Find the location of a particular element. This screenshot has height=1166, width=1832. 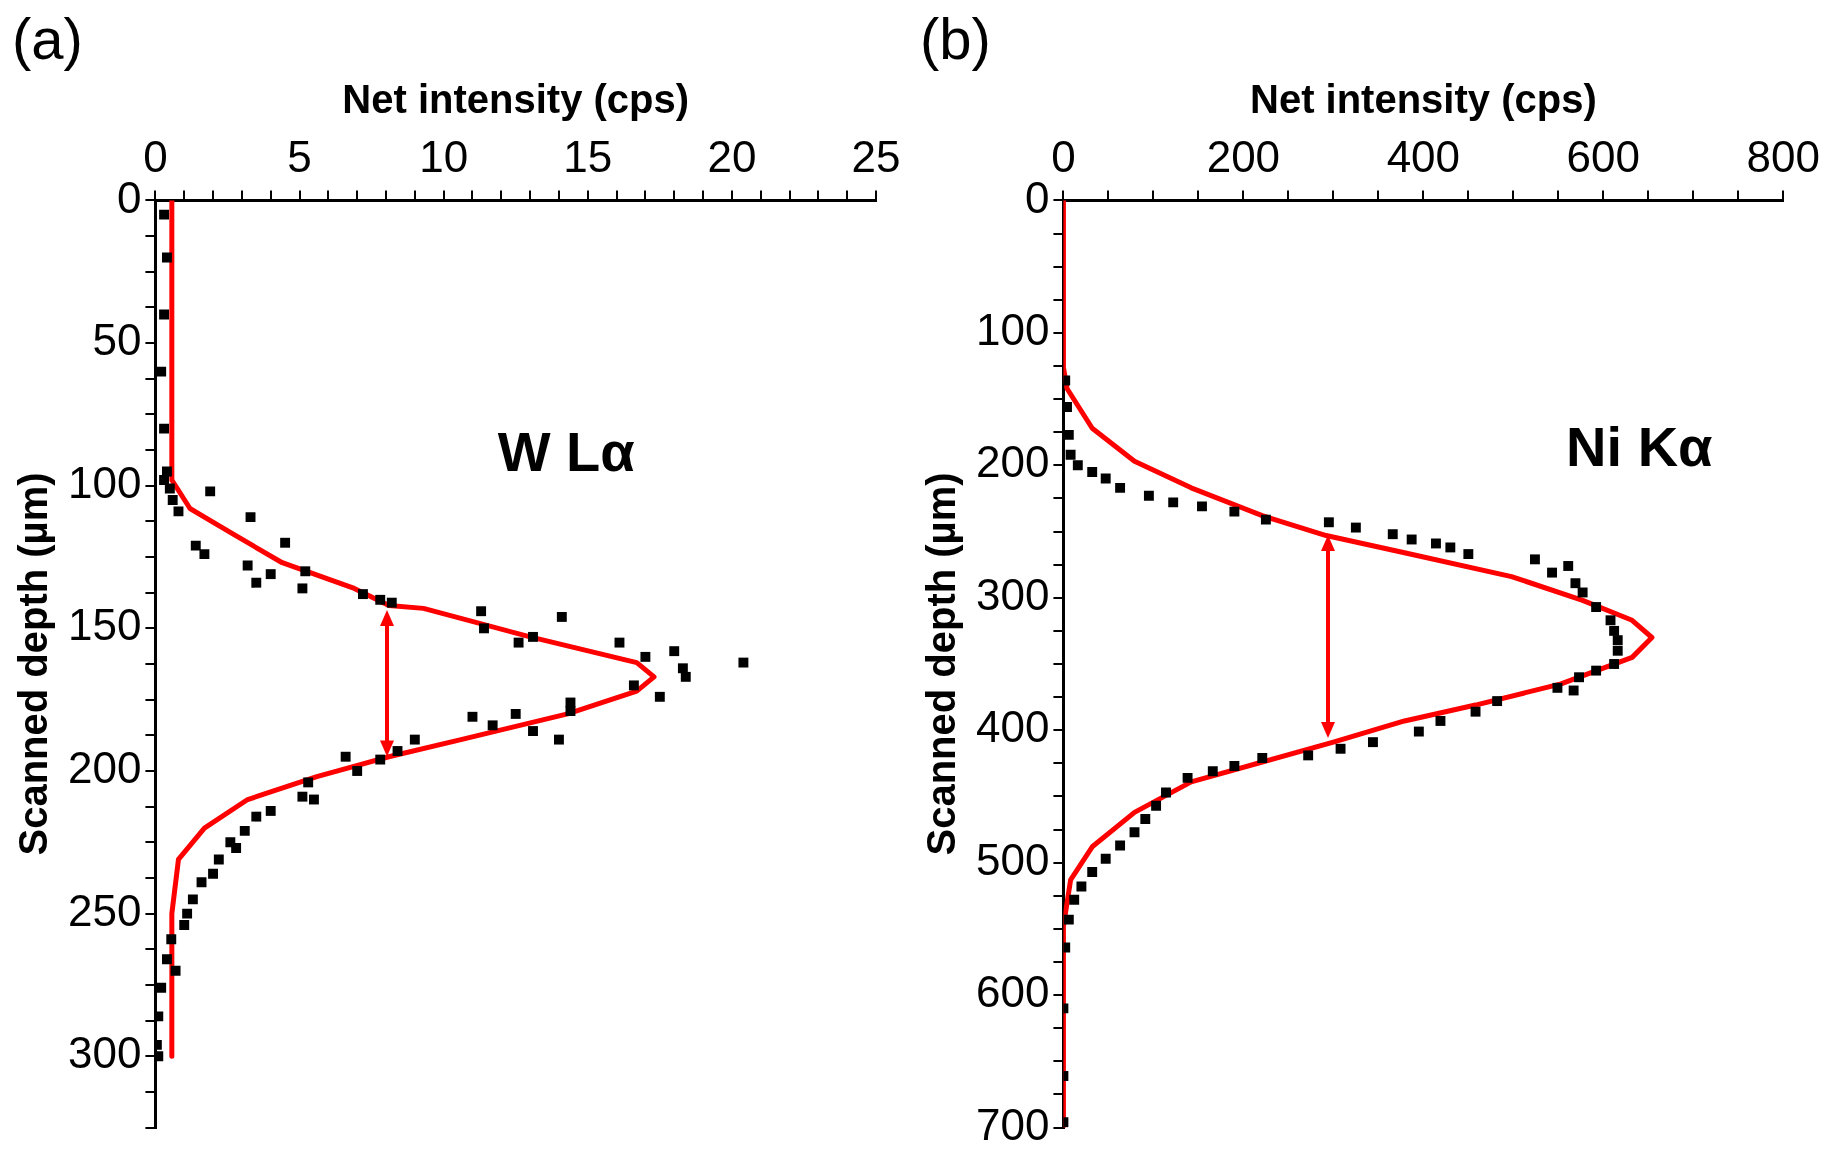

y-tick-label: 150 is located at coordinates (104, 625).